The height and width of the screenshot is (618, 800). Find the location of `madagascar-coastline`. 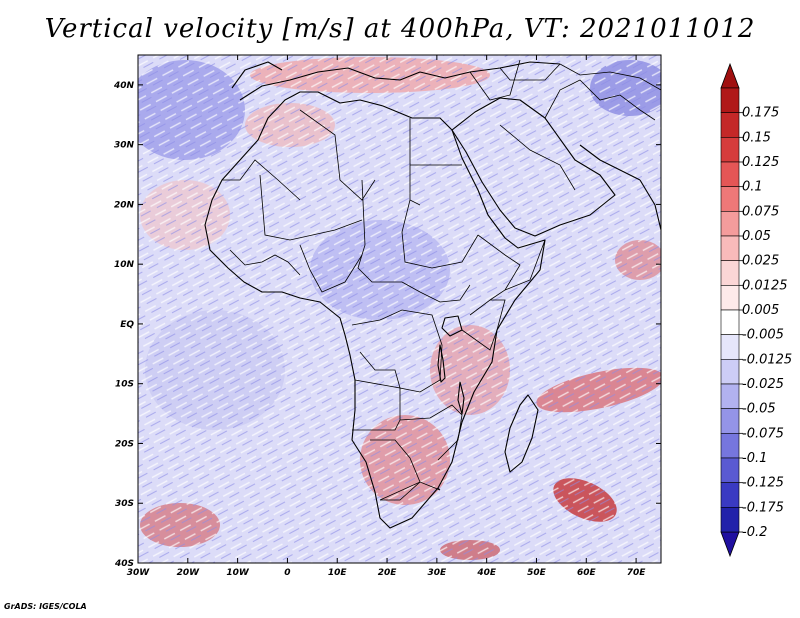

madagascar-coastline is located at coordinates (521, 433).